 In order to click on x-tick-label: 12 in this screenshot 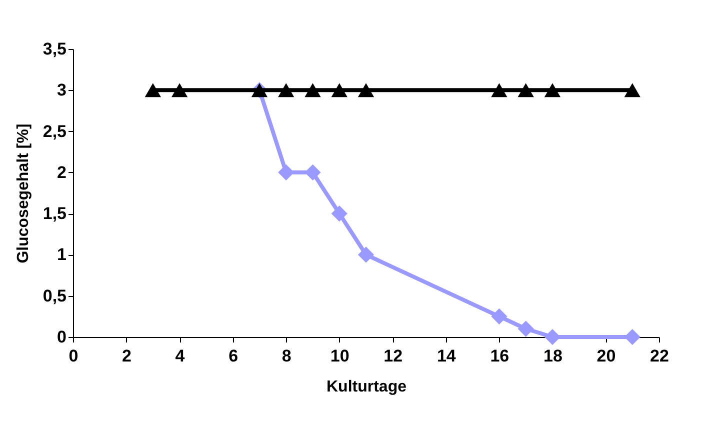, I will do `click(393, 356)`.